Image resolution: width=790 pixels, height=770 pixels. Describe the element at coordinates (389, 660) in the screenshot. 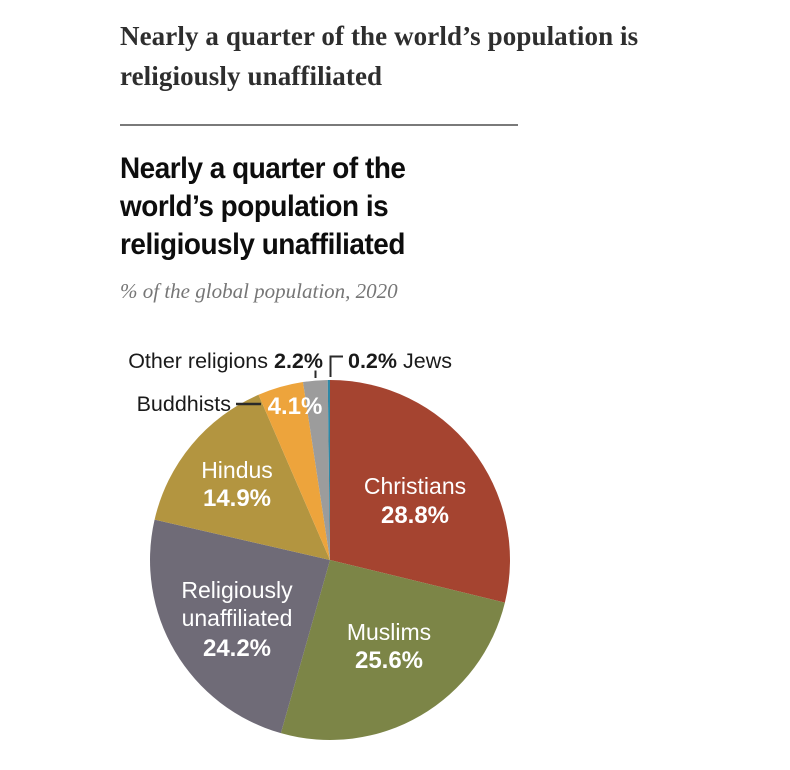

I see `slice-value-muslims: 25.6%` at that location.